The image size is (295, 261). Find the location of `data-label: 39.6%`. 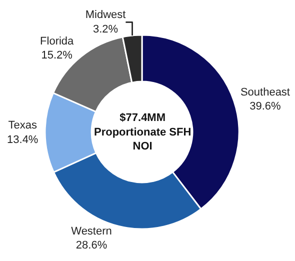

data-label: 39.6% is located at coordinates (266, 106).